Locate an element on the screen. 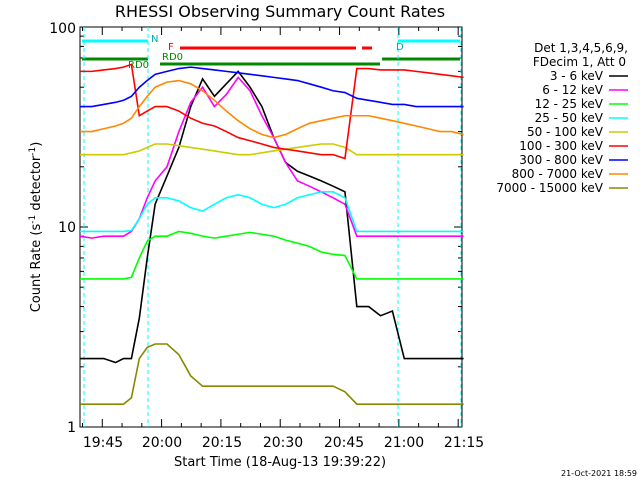 Image resolution: width=640 pixels, height=480 pixels. chart-title: RHESSI Observing Summary Count Rates is located at coordinates (280, 11).